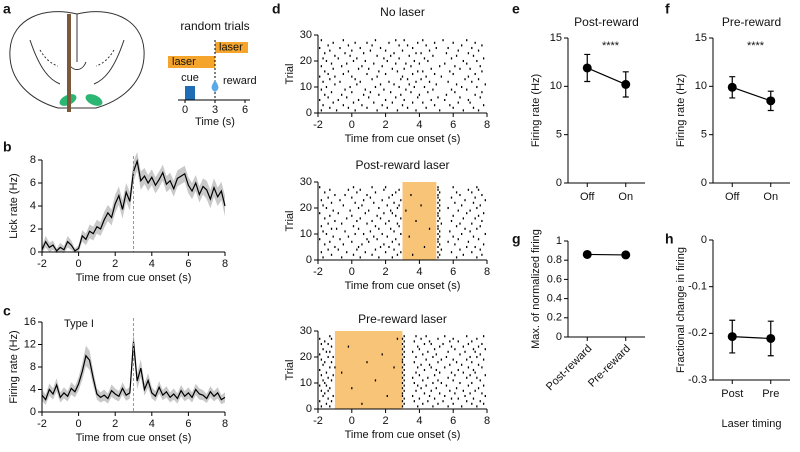 This screenshot has height=452, width=800. What do you see at coordinates (697, 287) in the screenshot?
I see `y-tick-label: -0.1` at bounding box center [697, 287].